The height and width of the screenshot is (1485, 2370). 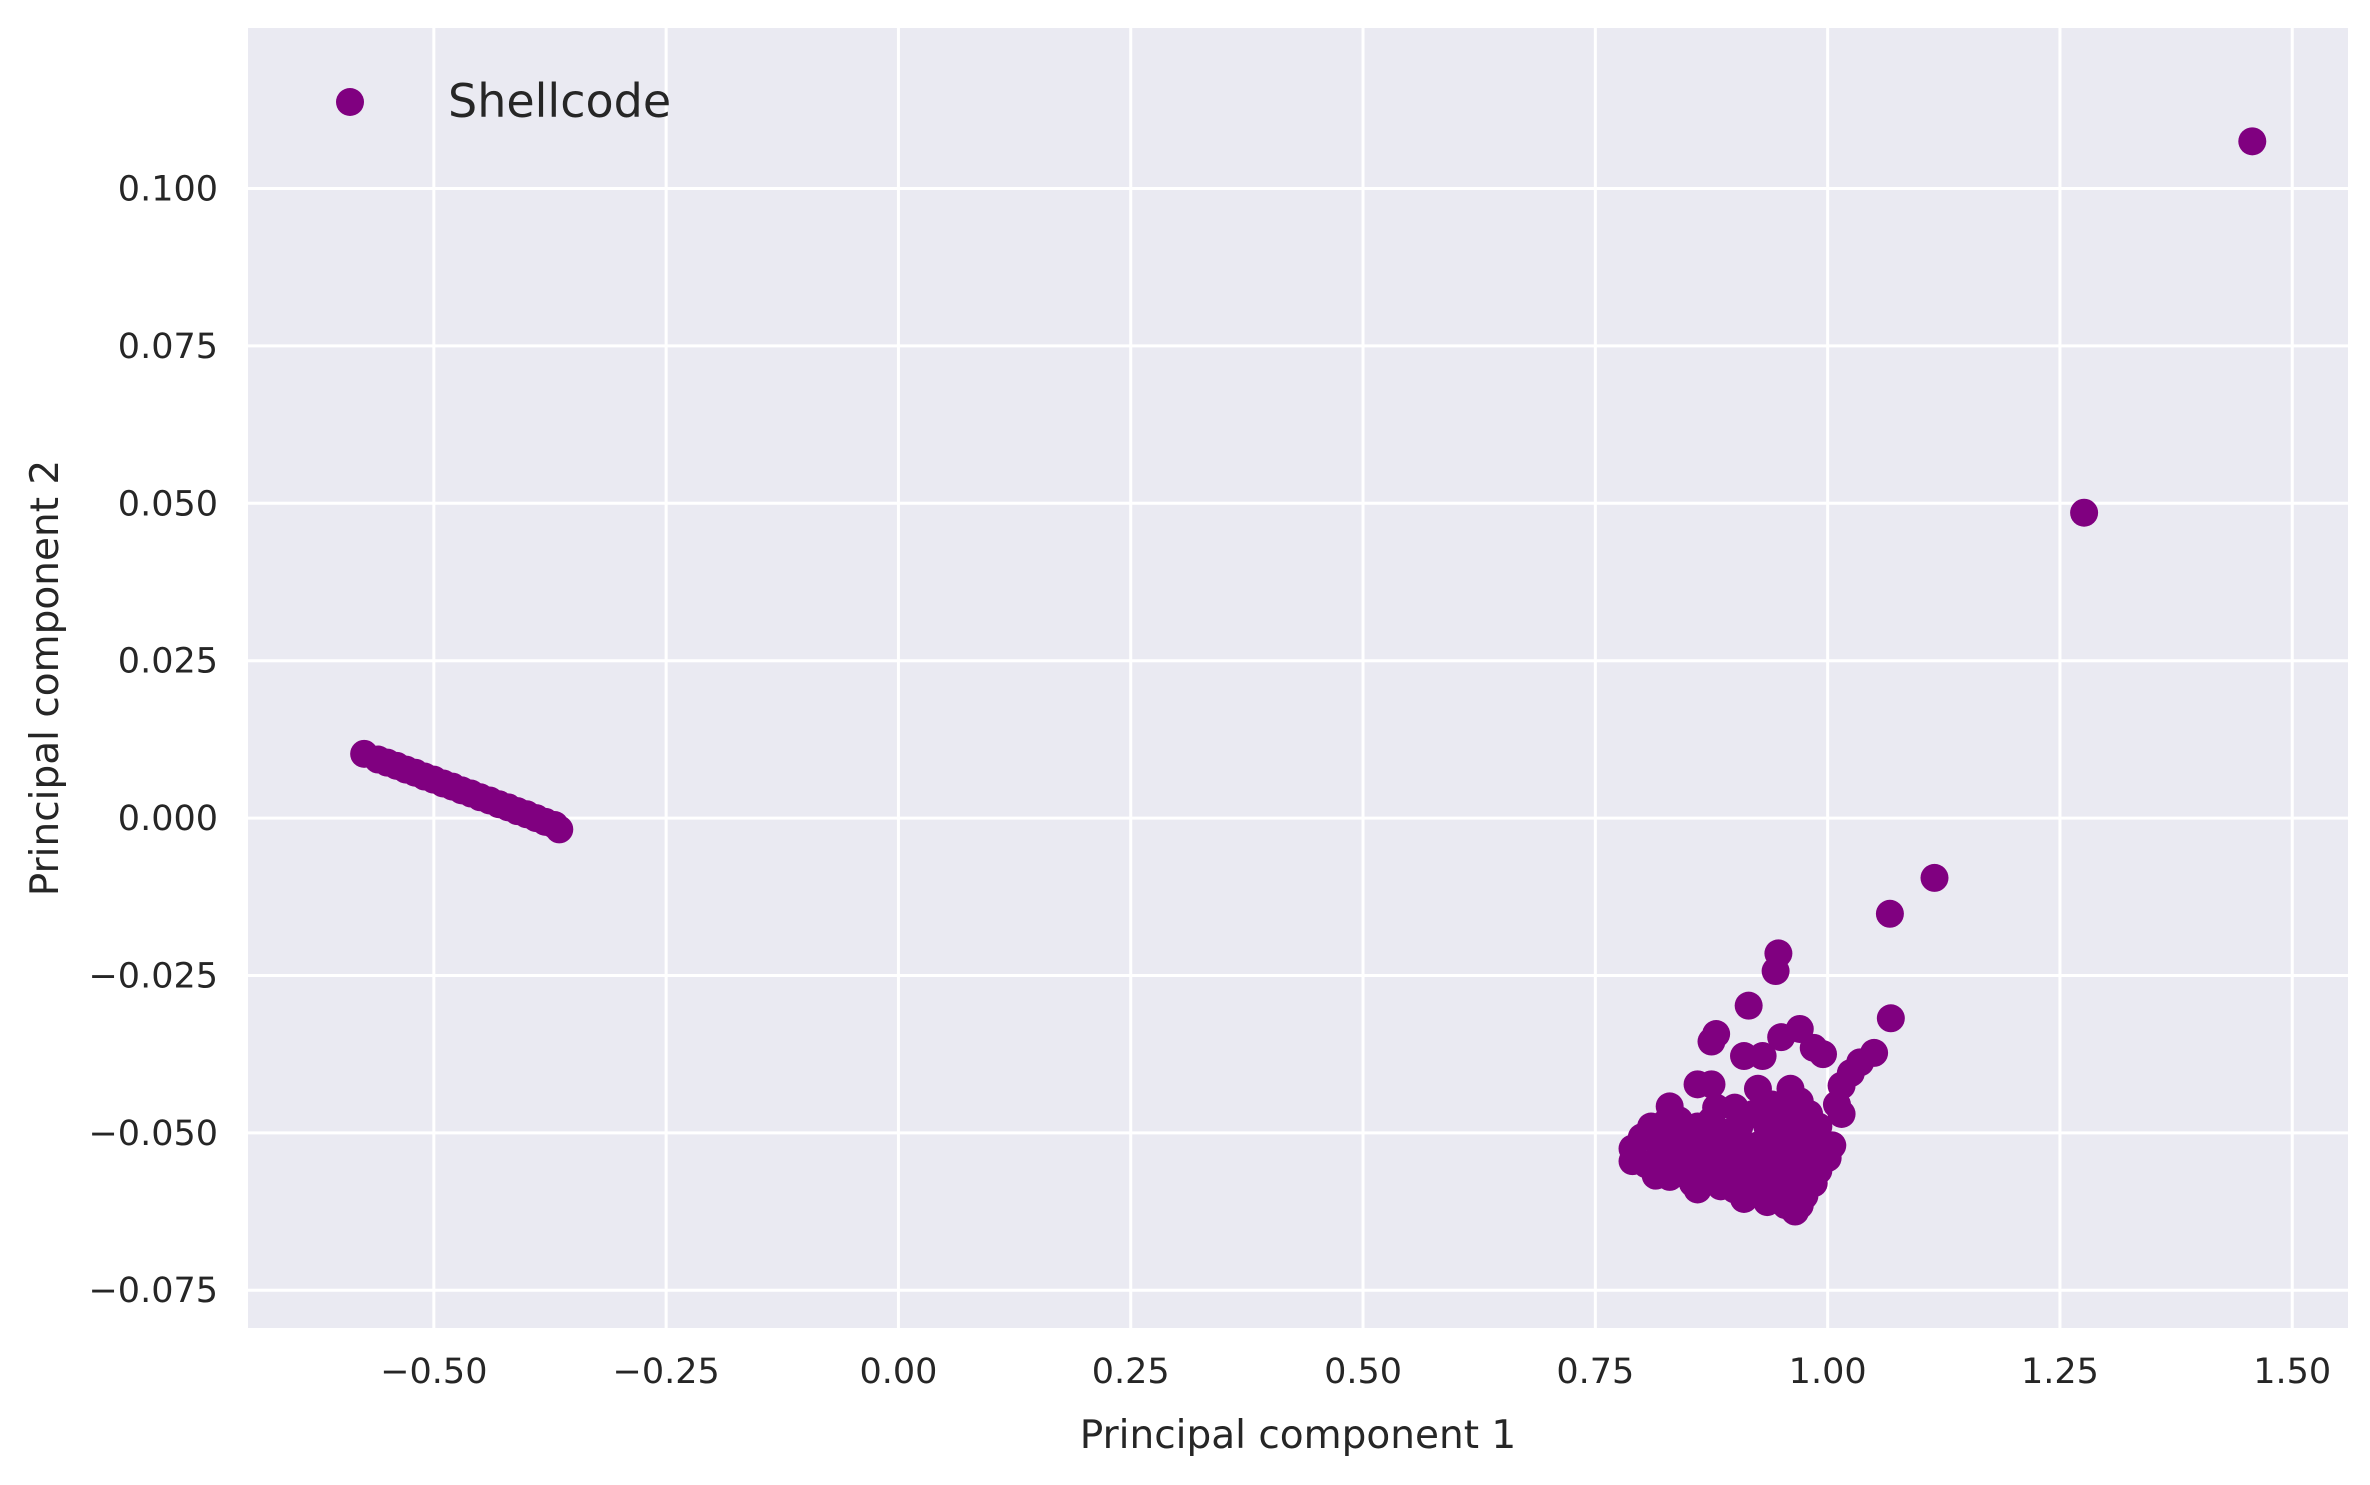 I want to click on x-tick-label: 0.25, so click(x=1131, y=1372).